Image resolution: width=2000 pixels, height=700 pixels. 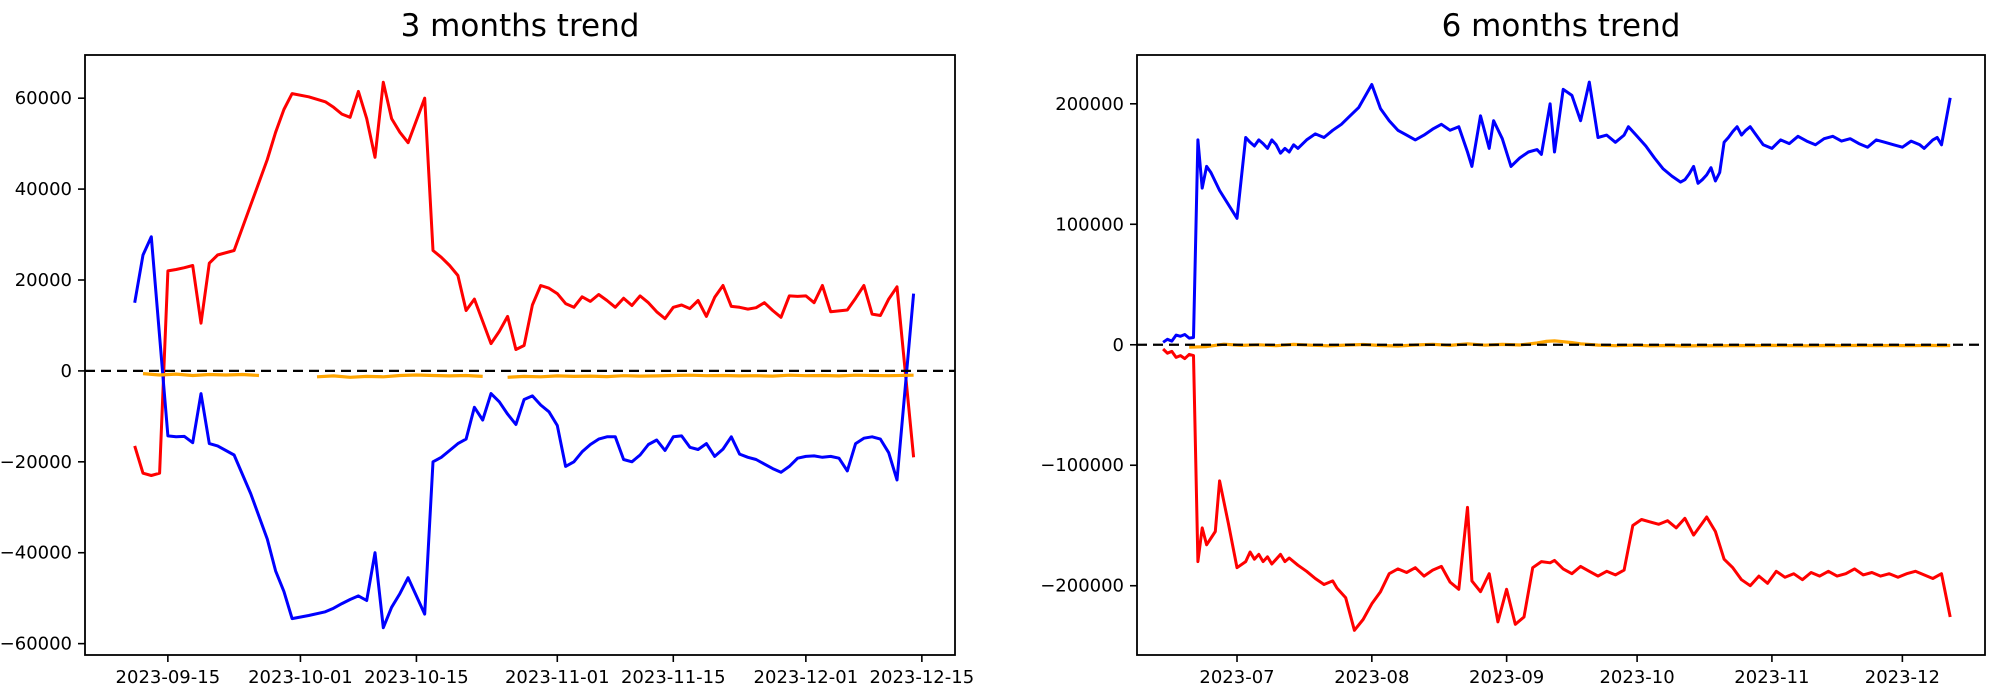 What do you see at coordinates (1561, 26) in the screenshot?
I see `chart-title-6-months-trend: 6 months trend` at bounding box center [1561, 26].